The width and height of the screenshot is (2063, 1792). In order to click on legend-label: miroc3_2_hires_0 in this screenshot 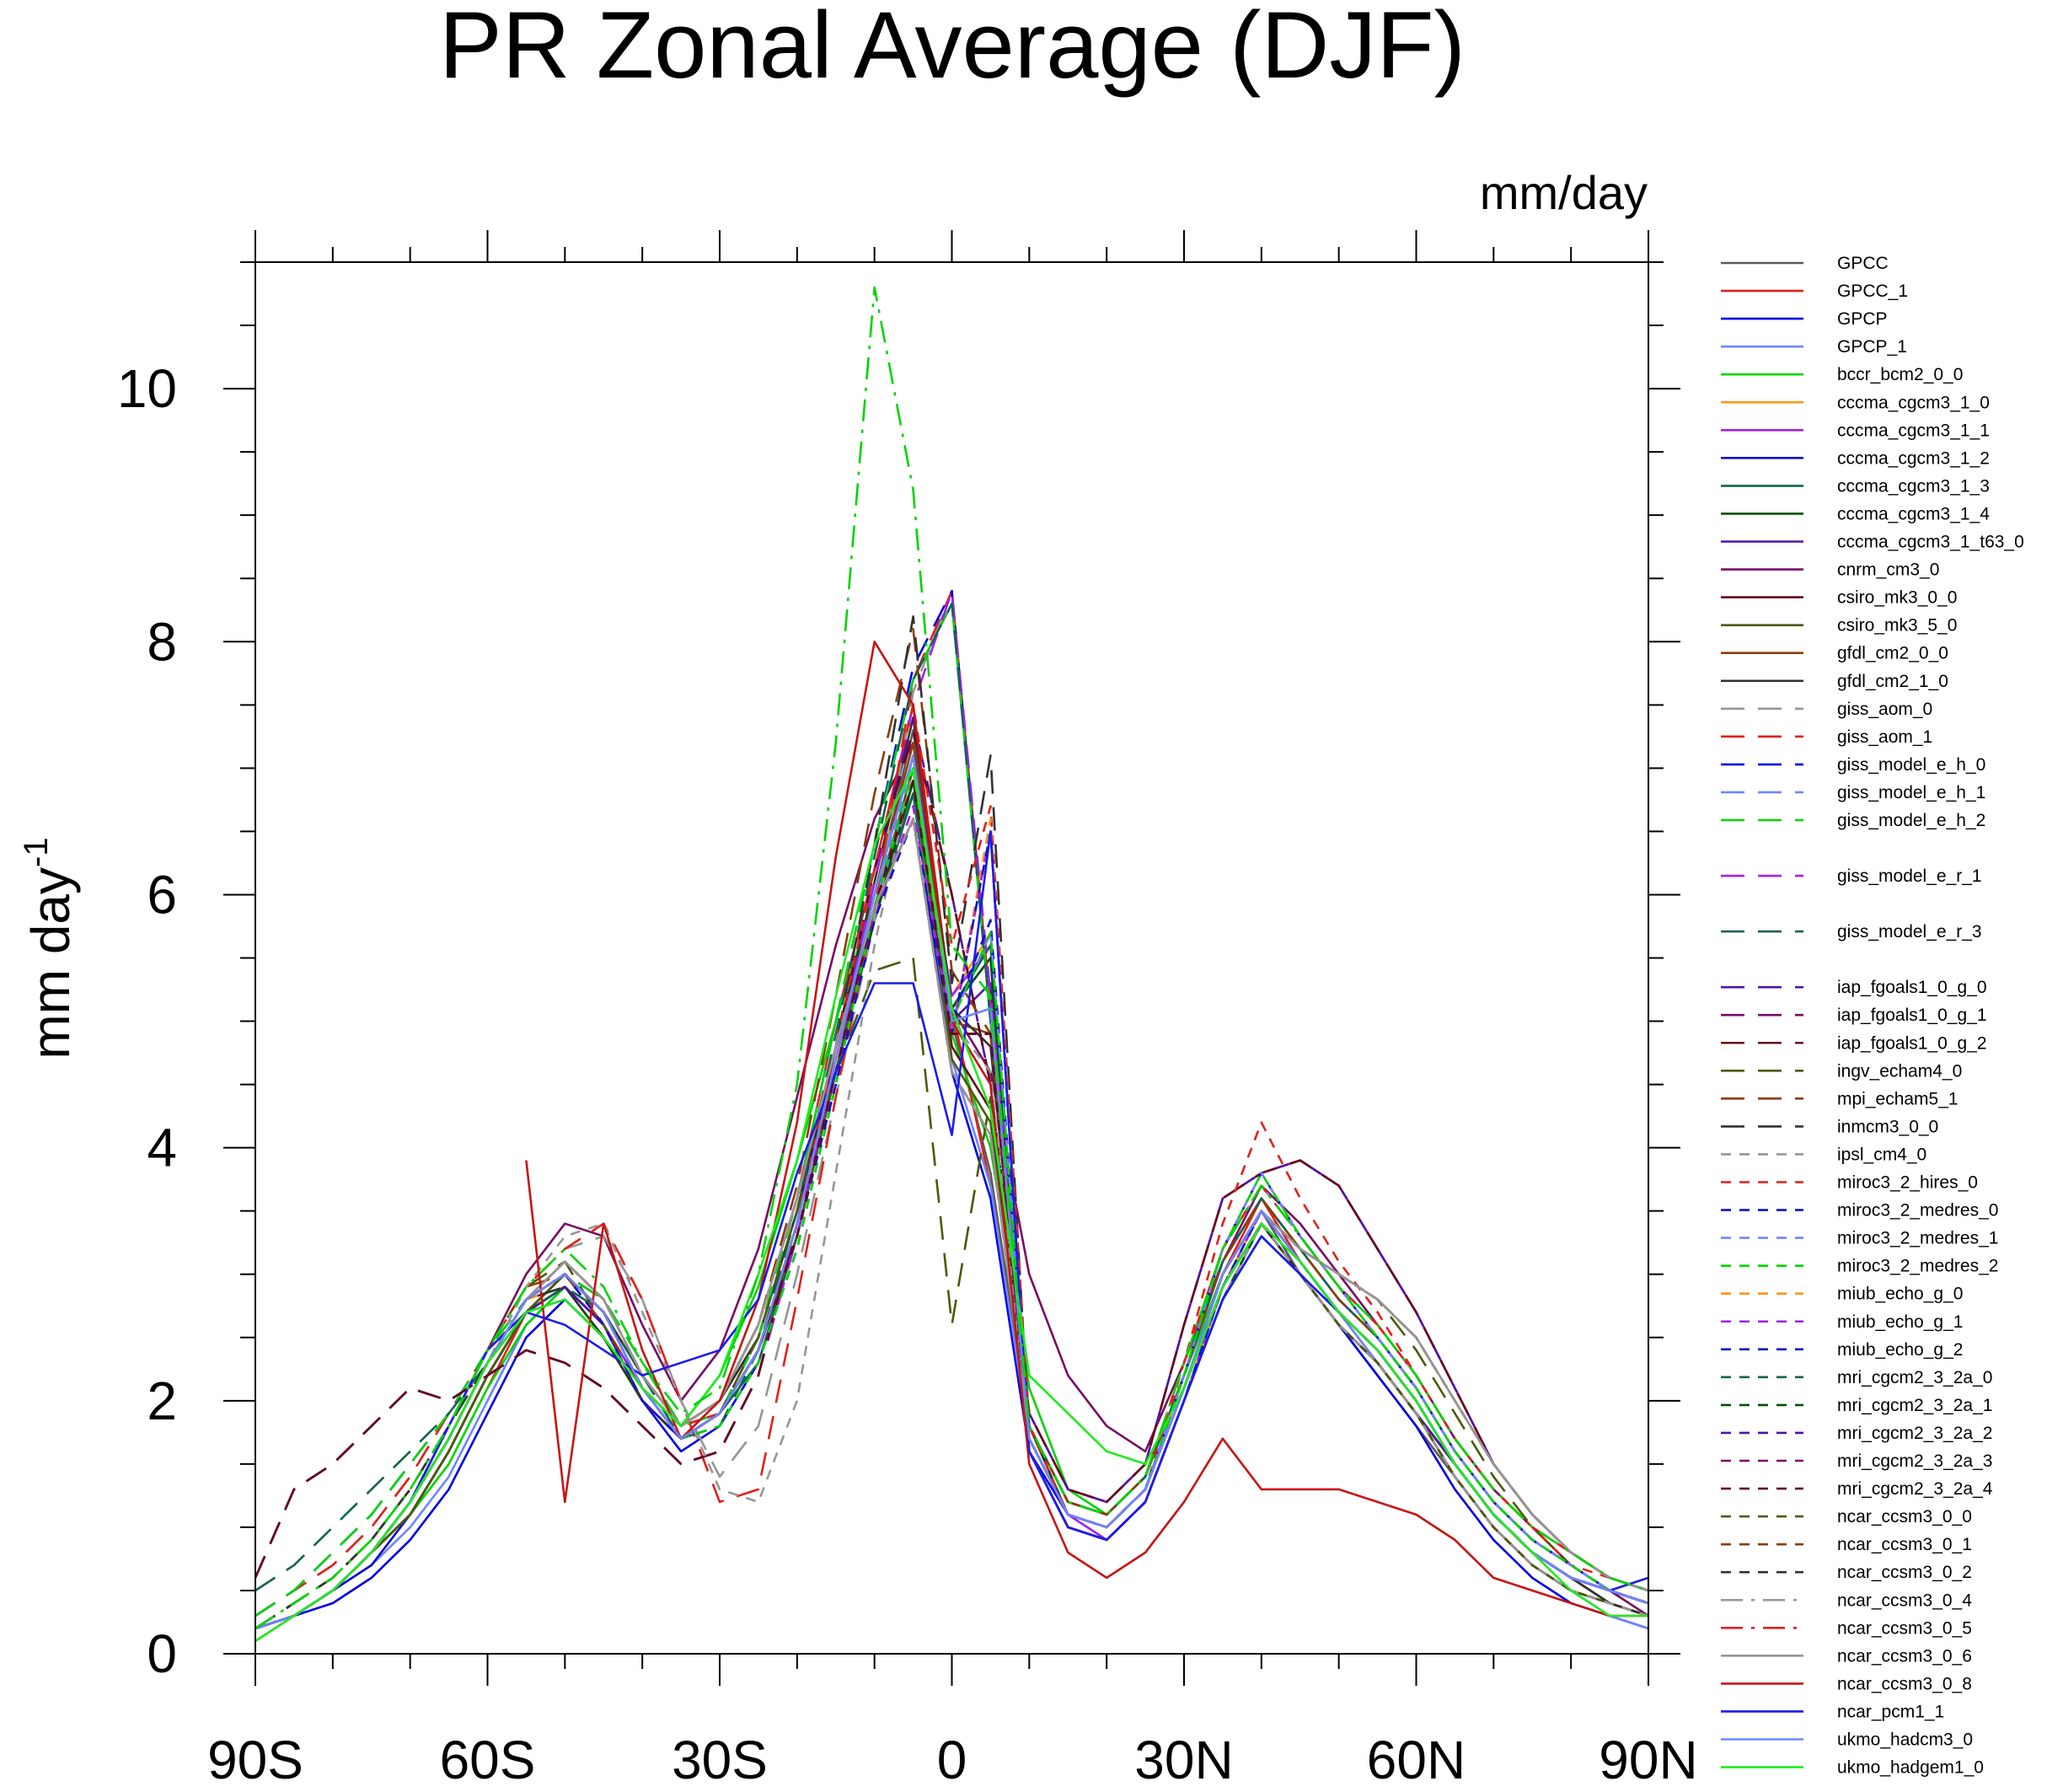, I will do `click(1908, 1183)`.